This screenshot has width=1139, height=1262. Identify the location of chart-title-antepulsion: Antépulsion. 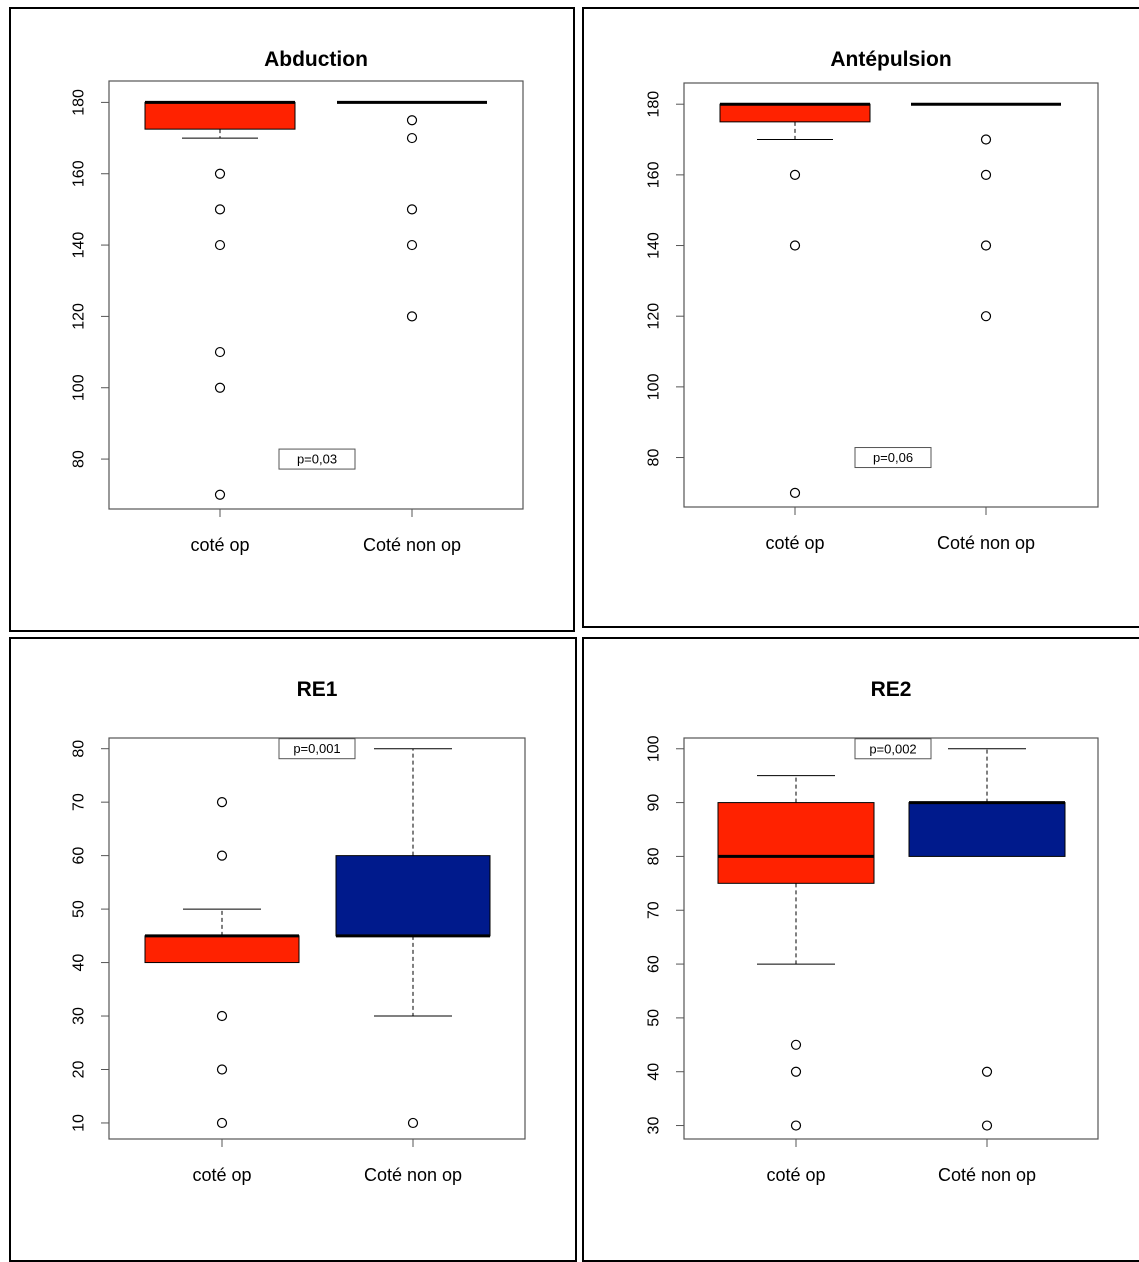
(890, 59).